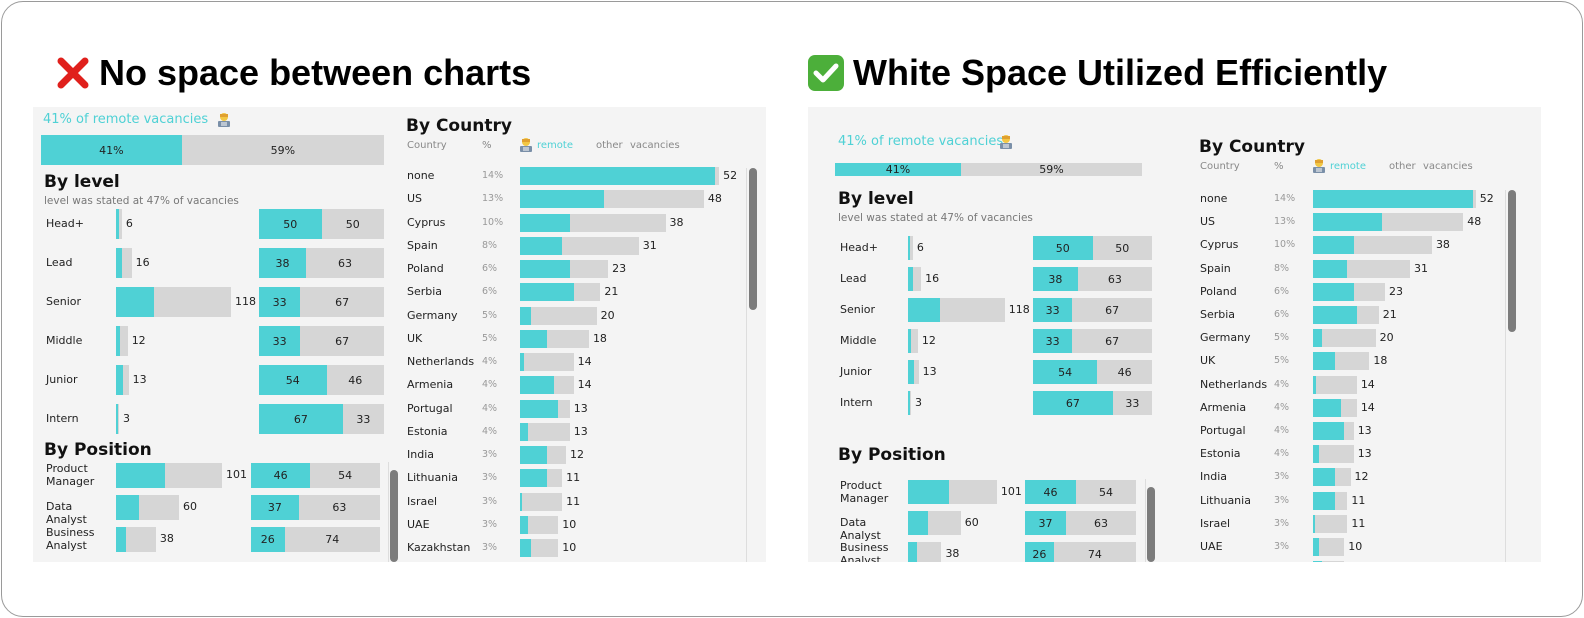 Image resolution: width=1584 pixels, height=618 pixels. I want to click on position-label: Business Analyst, so click(70, 539).